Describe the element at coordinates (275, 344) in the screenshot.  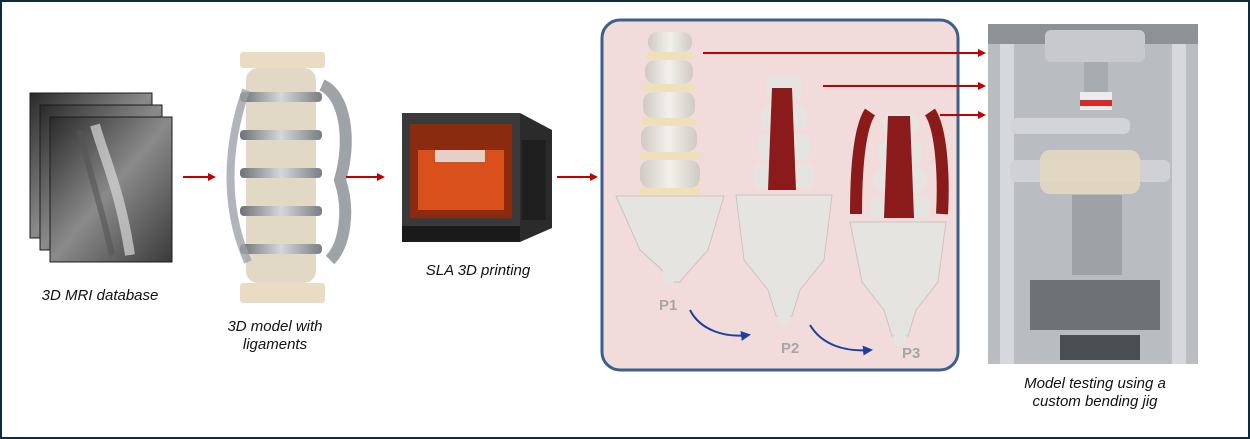
I see `caption-model-line2: ligaments` at that location.